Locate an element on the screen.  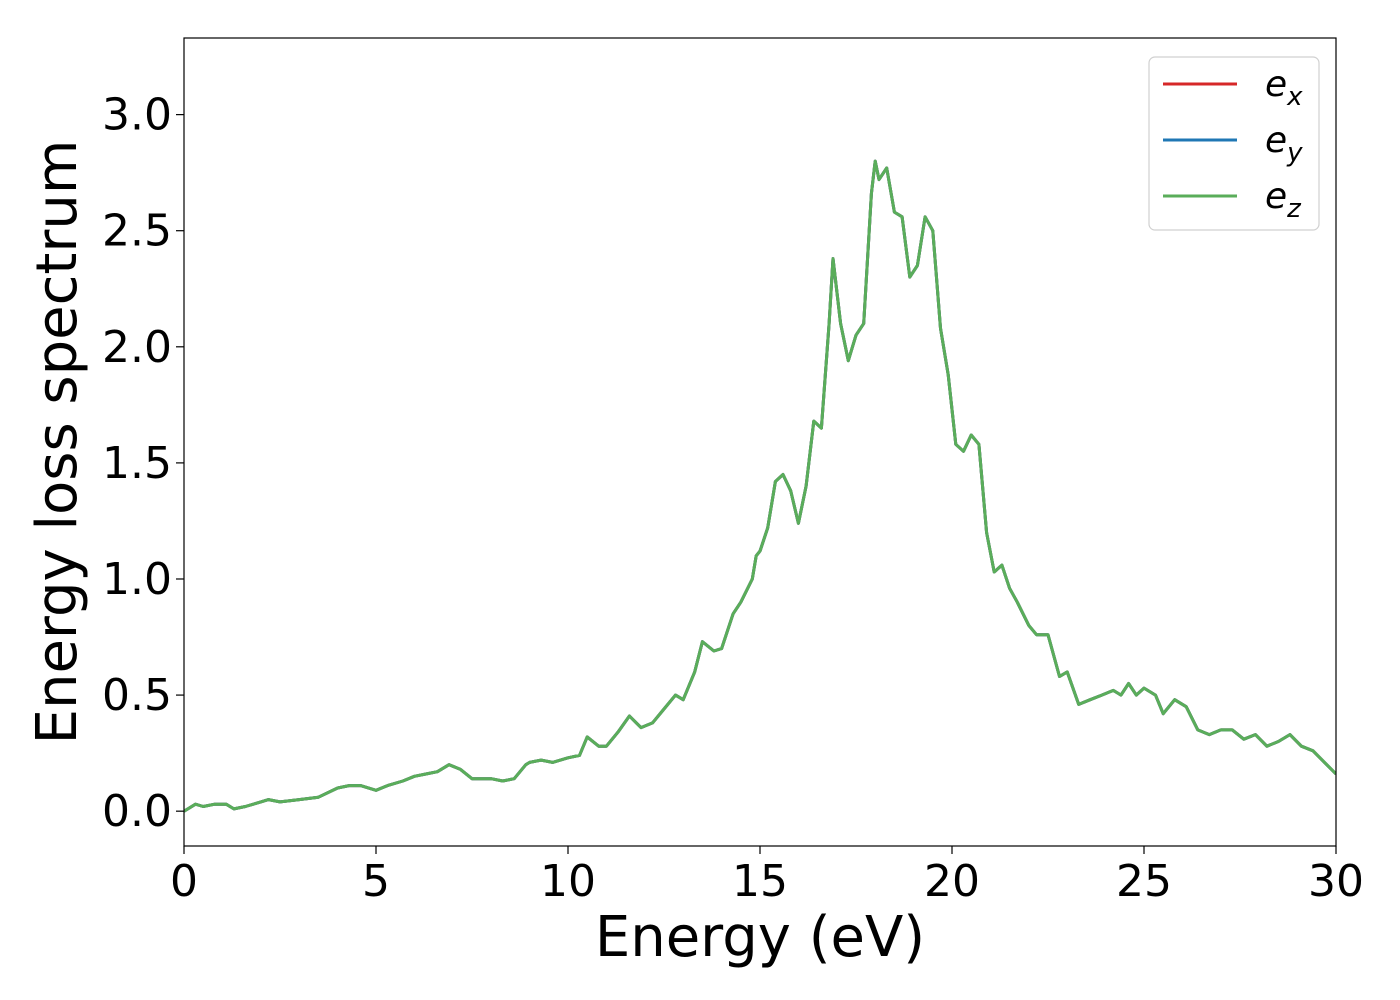
x-tick-label: 25 is located at coordinates (1144, 881).